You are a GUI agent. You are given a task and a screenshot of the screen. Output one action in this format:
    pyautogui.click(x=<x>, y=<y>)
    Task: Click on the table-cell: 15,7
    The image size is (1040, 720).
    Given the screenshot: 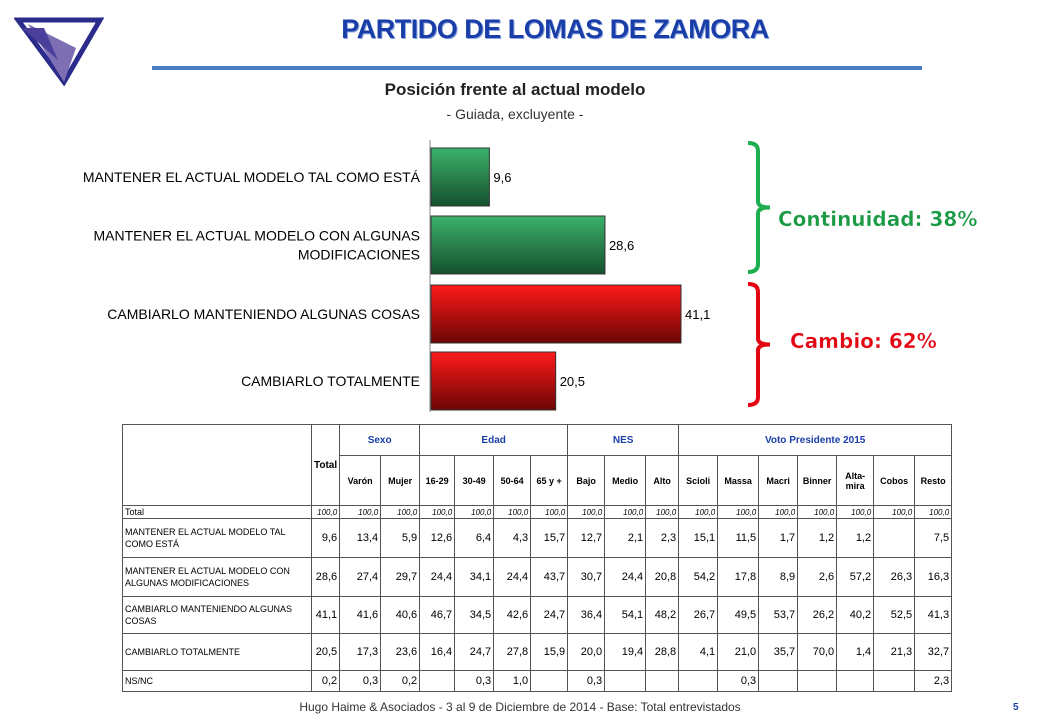 What is the action you would take?
    pyautogui.click(x=549, y=538)
    